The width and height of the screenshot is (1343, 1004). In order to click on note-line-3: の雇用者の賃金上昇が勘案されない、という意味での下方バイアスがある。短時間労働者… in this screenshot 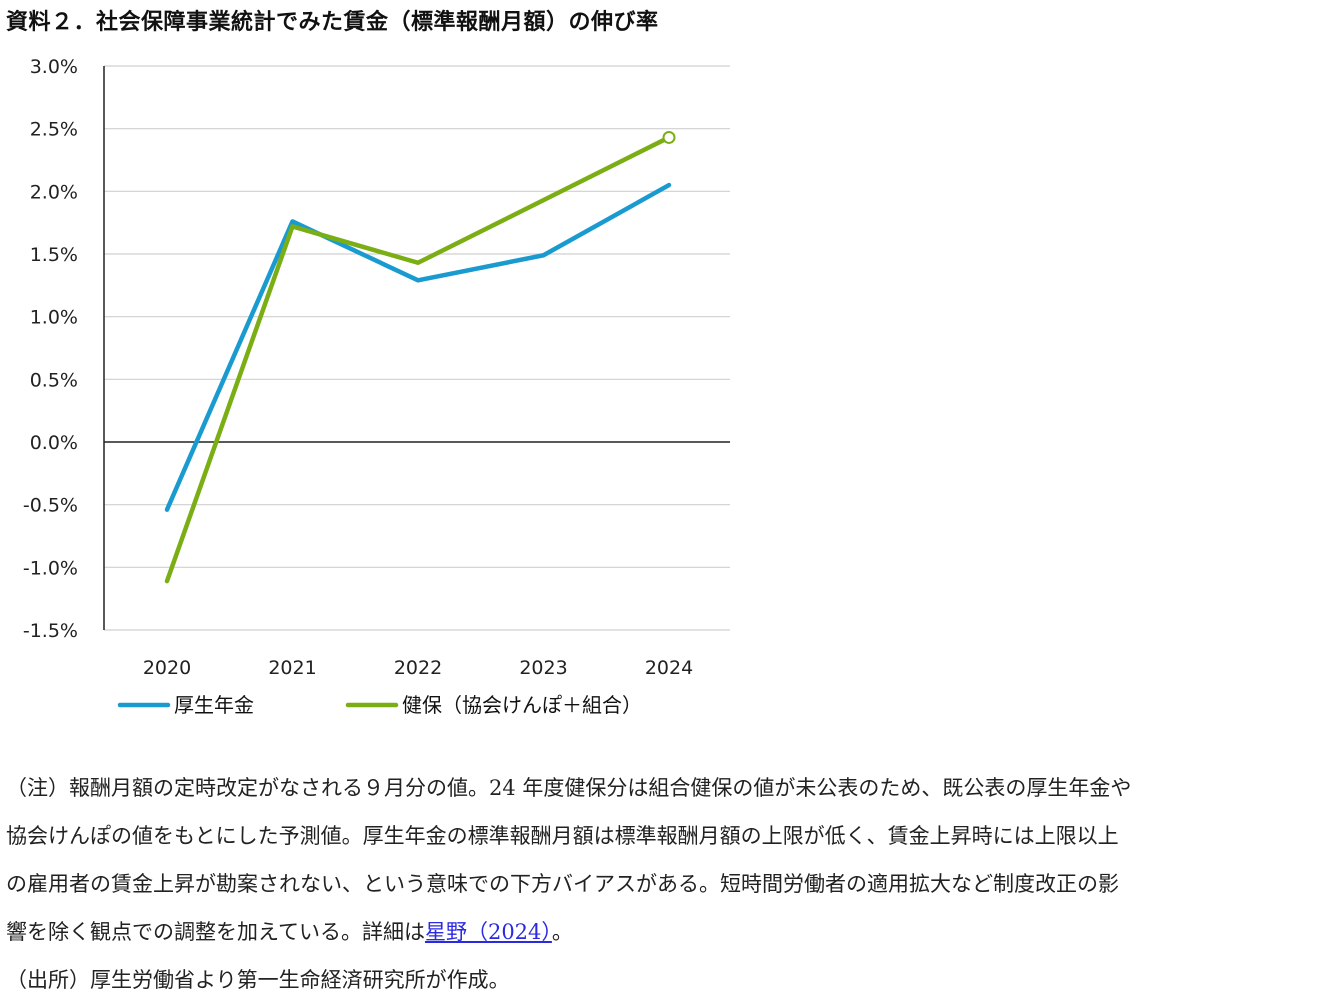, I will do `click(562, 884)`.